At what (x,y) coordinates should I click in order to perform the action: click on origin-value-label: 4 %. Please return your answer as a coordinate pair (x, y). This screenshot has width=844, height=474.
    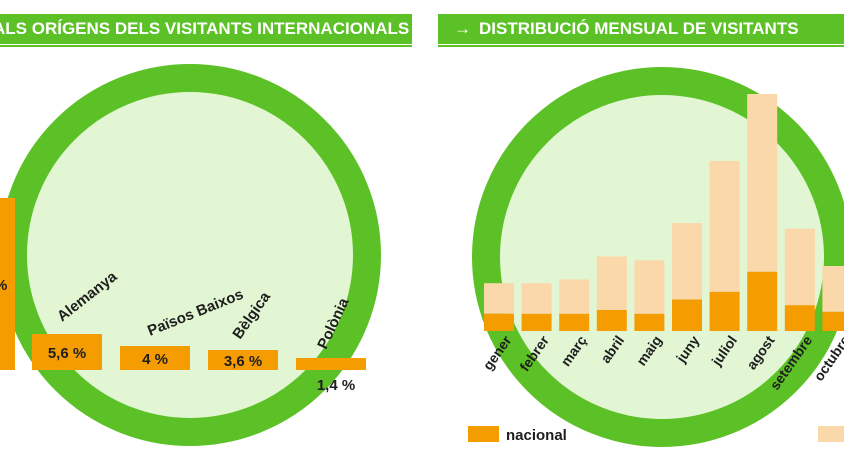
    Looking at the image, I should click on (155, 359).